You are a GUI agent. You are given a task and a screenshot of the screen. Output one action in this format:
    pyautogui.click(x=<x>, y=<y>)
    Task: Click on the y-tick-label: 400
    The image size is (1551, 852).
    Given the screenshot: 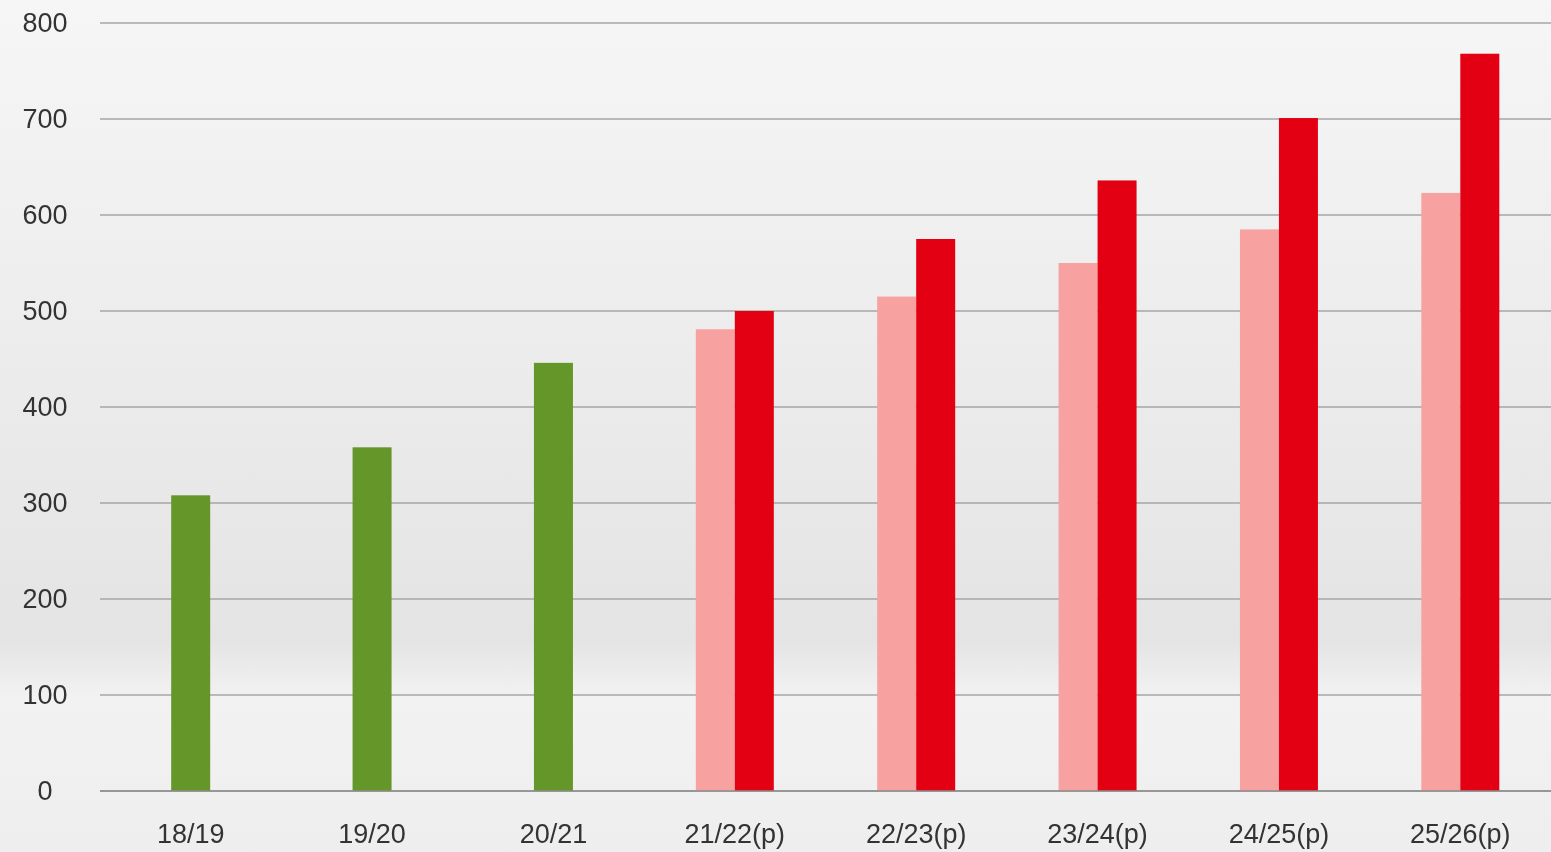 What is the action you would take?
    pyautogui.click(x=45, y=407)
    